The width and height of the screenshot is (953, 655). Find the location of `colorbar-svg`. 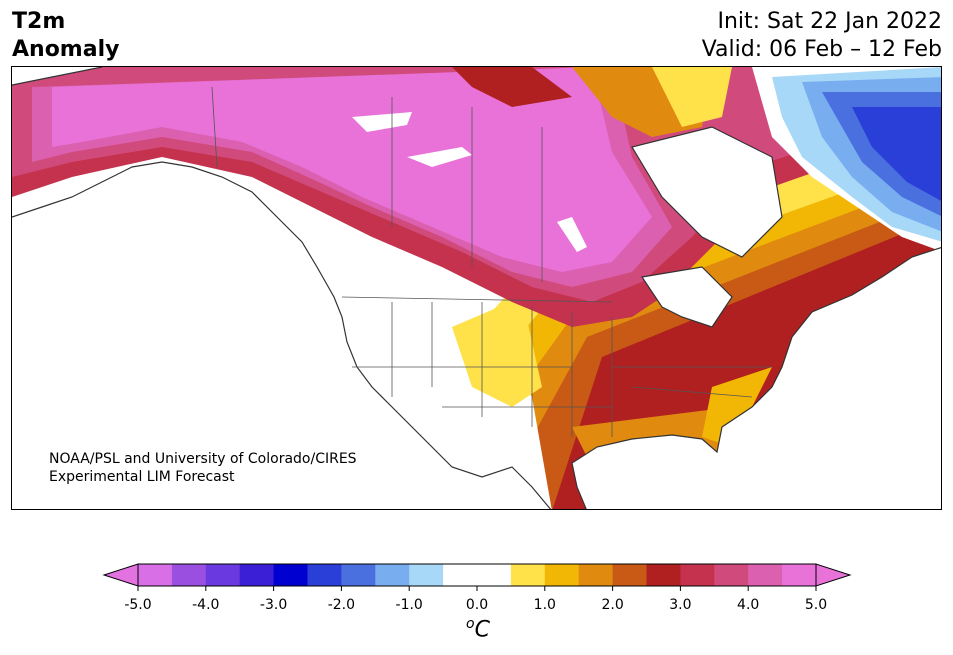

colorbar-svg is located at coordinates (477, 577).